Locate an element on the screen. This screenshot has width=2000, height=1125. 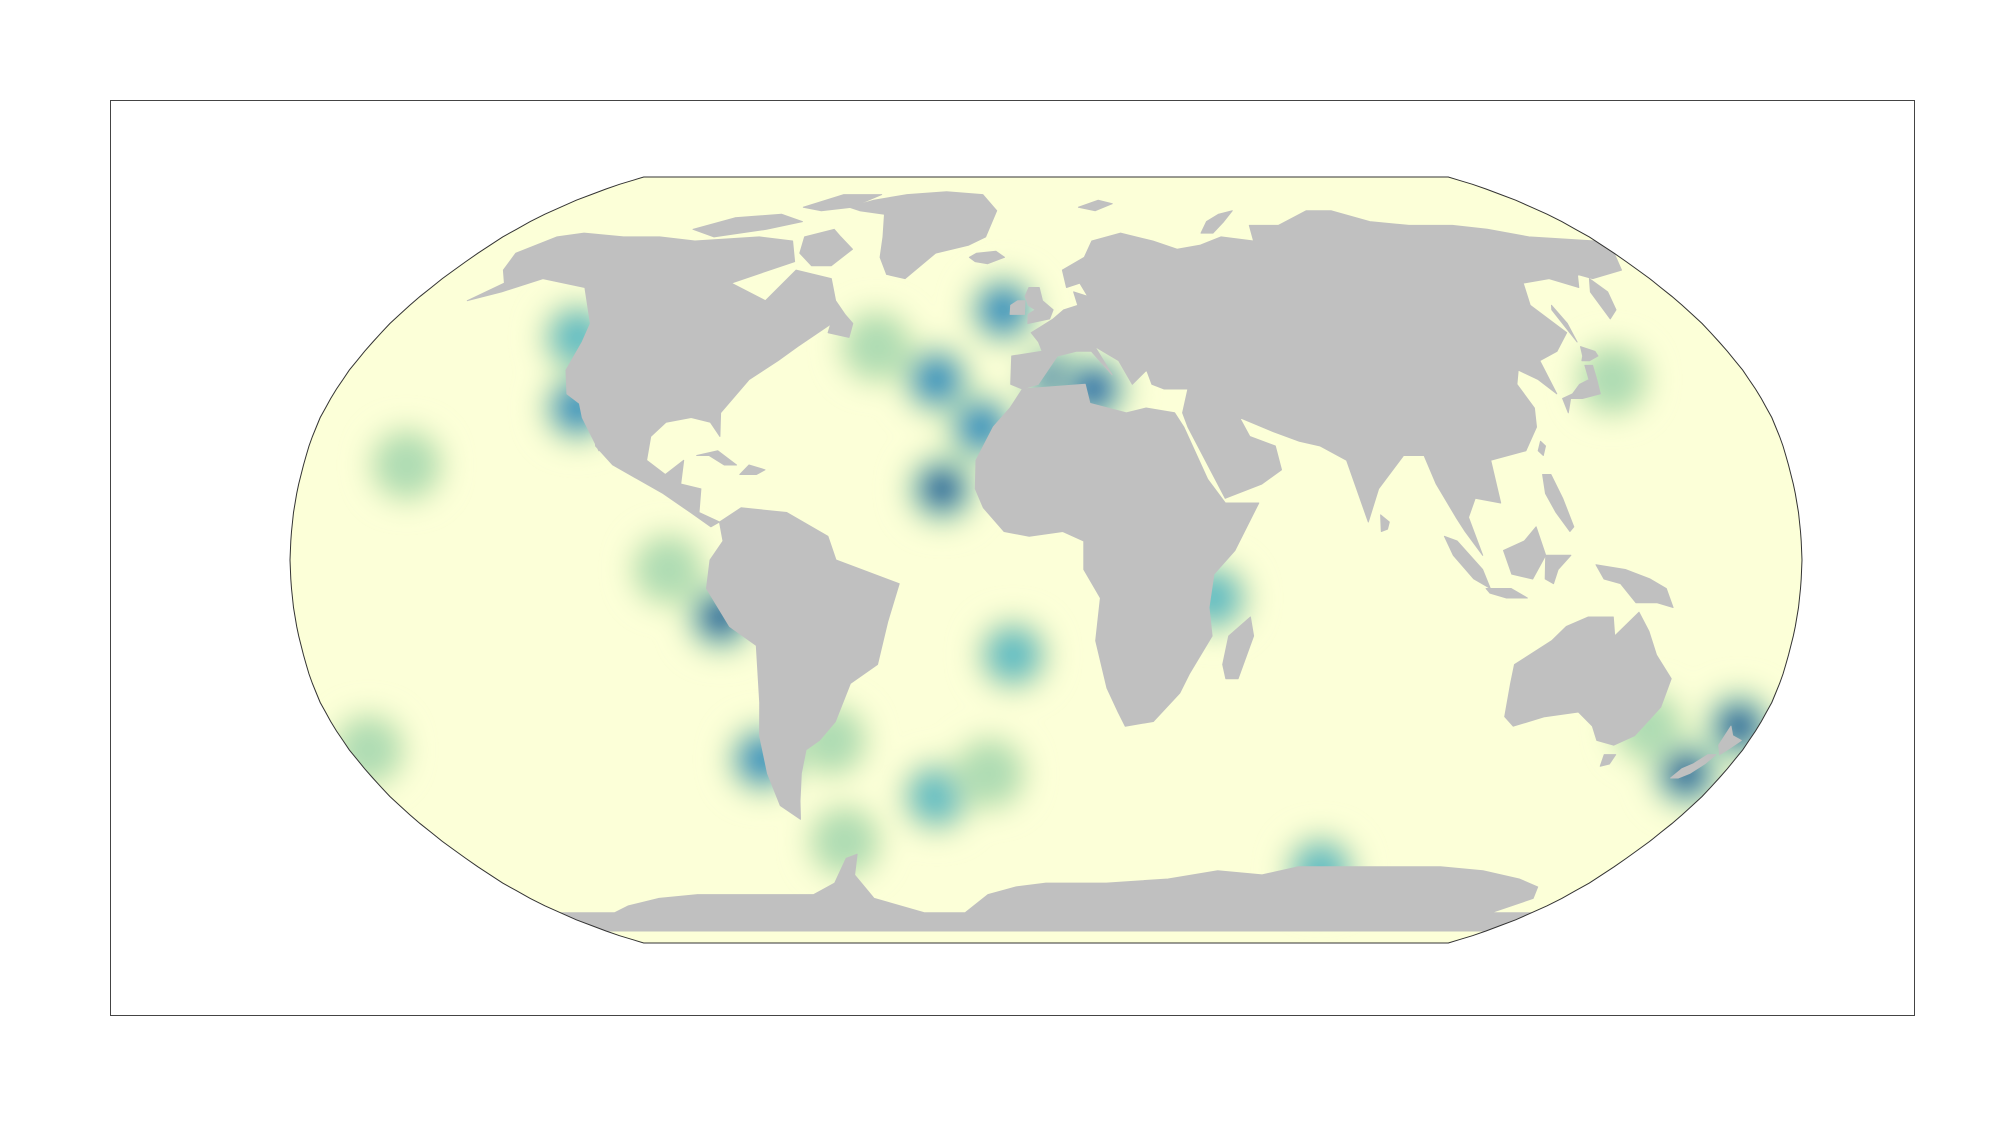
land-australia is located at coordinates (1588, 678).